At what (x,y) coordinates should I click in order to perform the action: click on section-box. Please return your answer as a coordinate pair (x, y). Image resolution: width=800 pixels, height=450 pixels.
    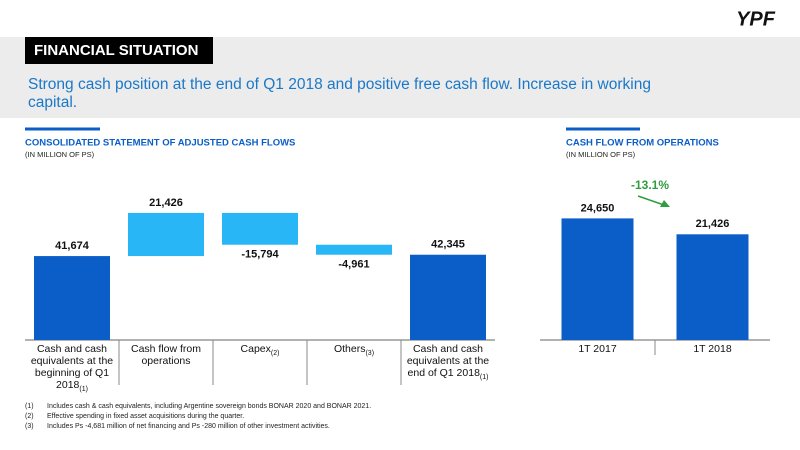
    Looking at the image, I should click on (119, 50).